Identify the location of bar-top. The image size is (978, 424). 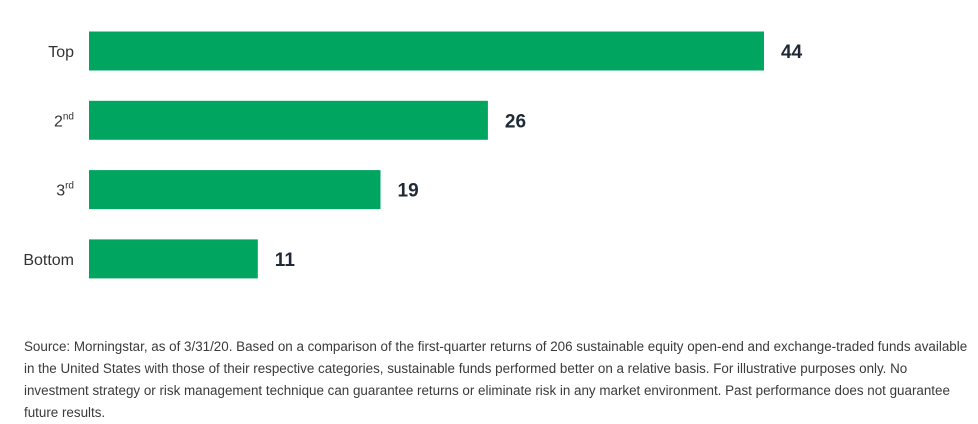
(426, 51).